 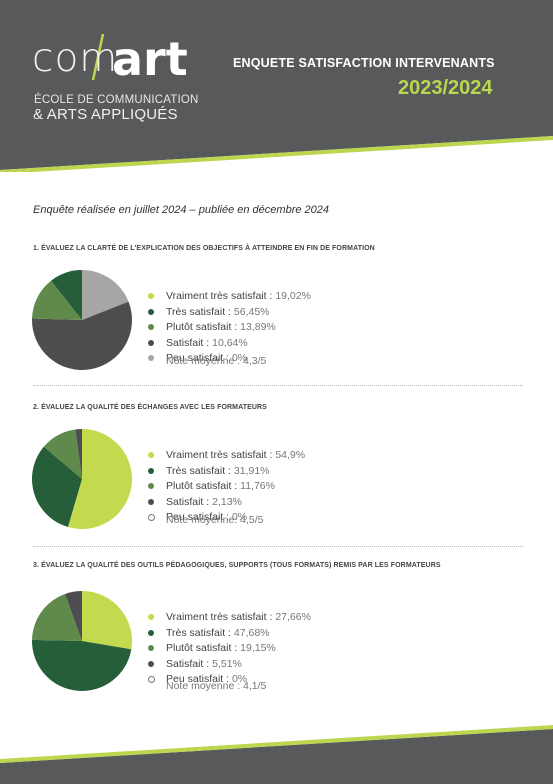 What do you see at coordinates (364, 63) in the screenshot?
I see `survey-title: ENQUETE SATISFACTION INTERVENANTS` at bounding box center [364, 63].